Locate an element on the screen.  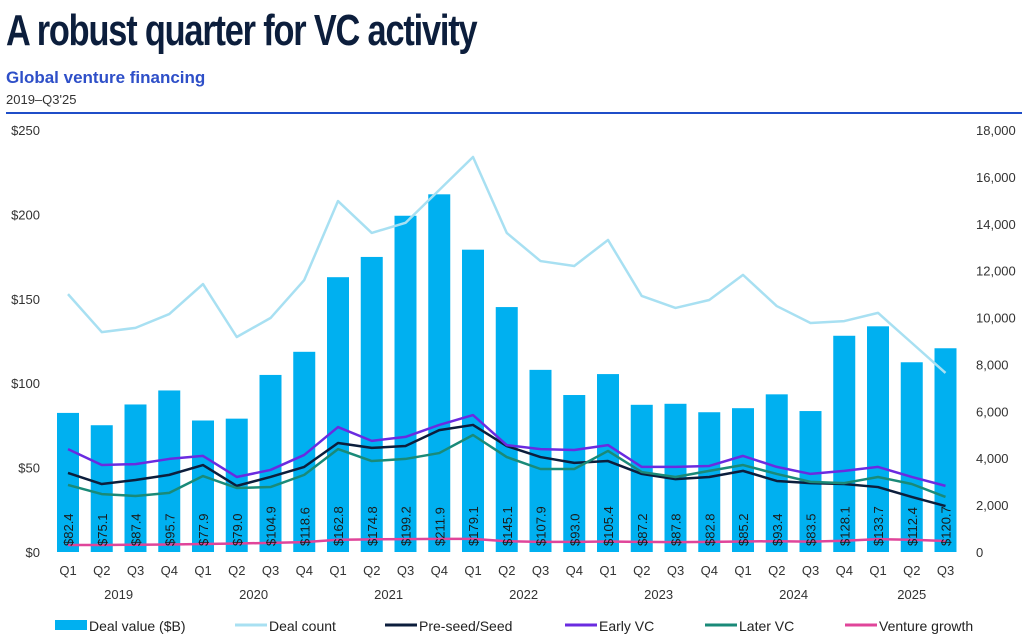
right-axis-tick-label: 10,000 is located at coordinates (996, 318).